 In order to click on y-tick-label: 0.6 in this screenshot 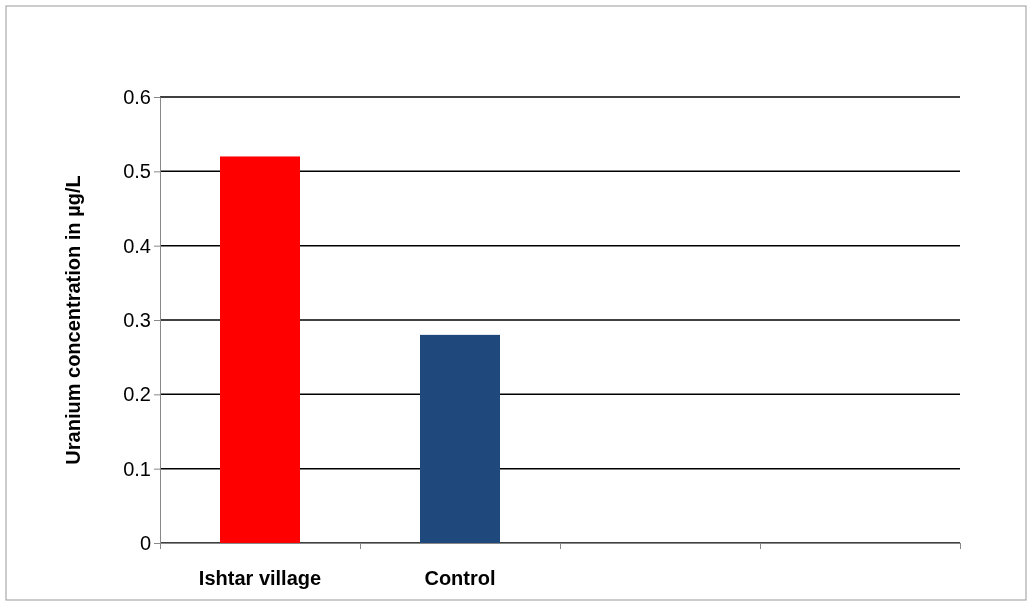, I will do `click(137, 96)`.